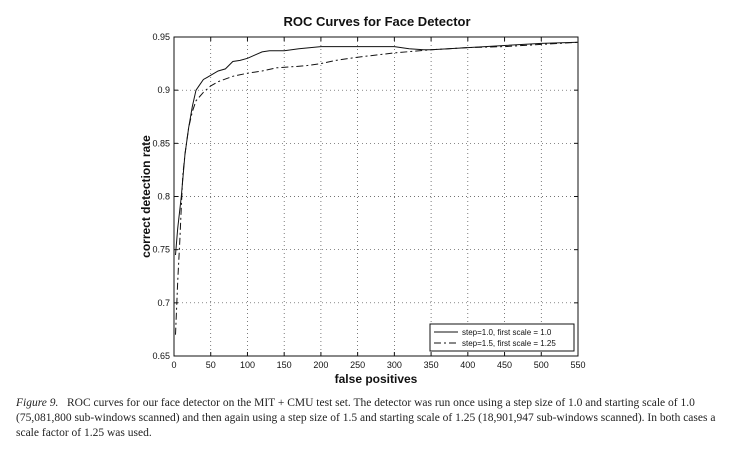  What do you see at coordinates (211, 365) in the screenshot?
I see `x-tick-label: 50` at bounding box center [211, 365].